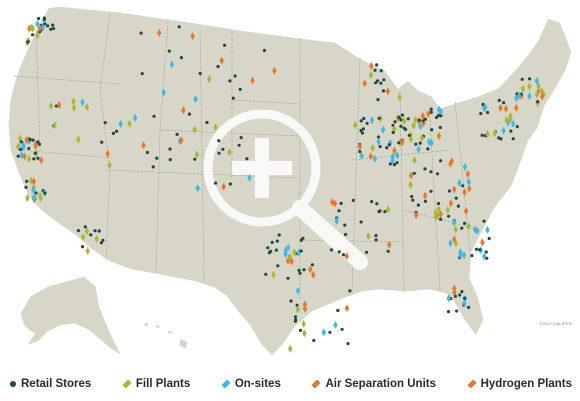 The height and width of the screenshot is (401, 580). I want to click on legend-item-air-separation-units: Air Separation Units, so click(373, 384).